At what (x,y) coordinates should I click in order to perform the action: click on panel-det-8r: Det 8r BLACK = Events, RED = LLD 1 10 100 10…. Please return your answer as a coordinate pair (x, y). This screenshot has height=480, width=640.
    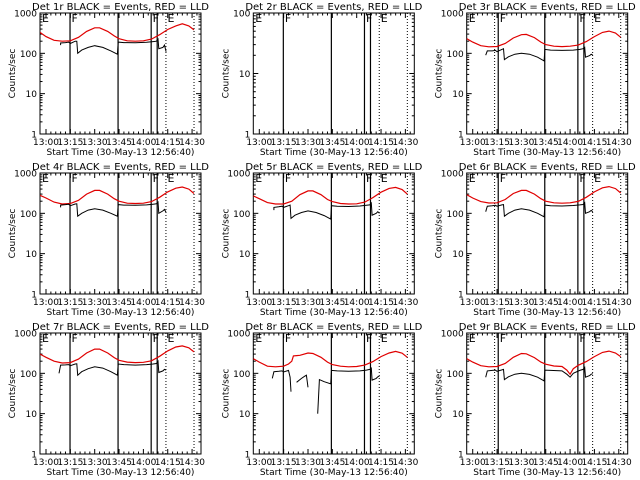
    Looking at the image, I should click on (321, 400).